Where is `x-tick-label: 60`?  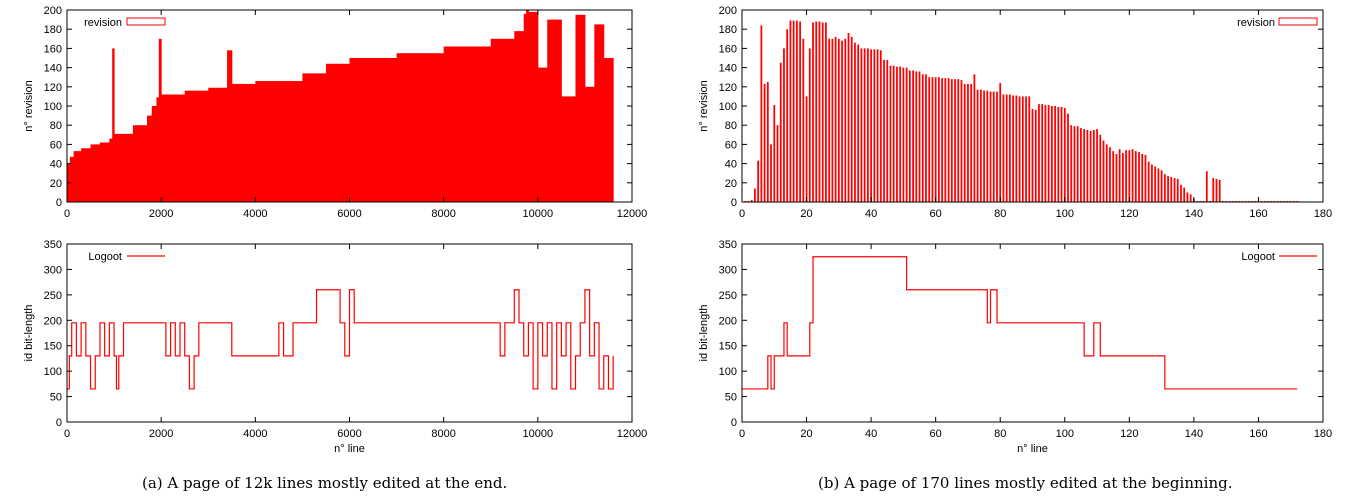 x-tick-label: 60 is located at coordinates (936, 434).